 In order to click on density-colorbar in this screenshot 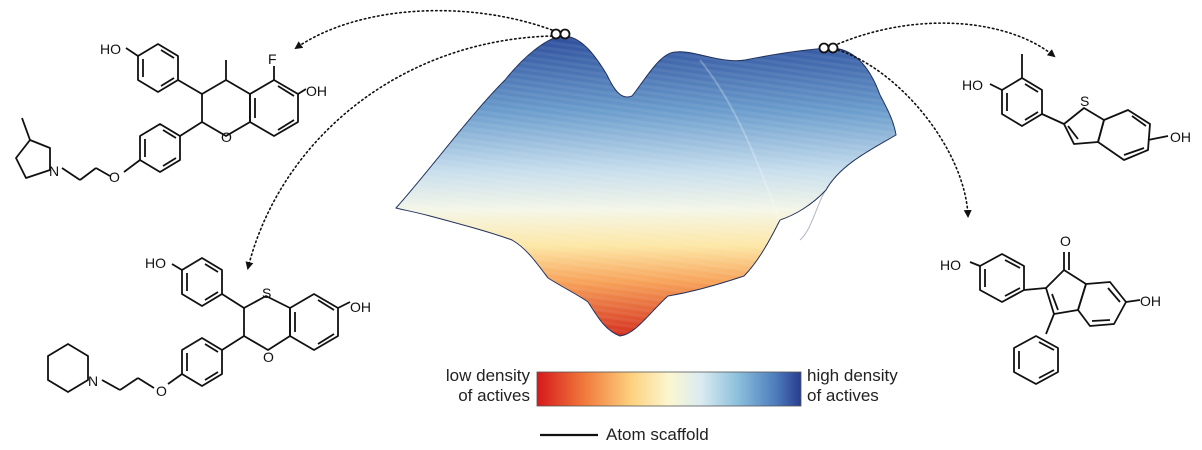, I will do `click(669, 389)`.